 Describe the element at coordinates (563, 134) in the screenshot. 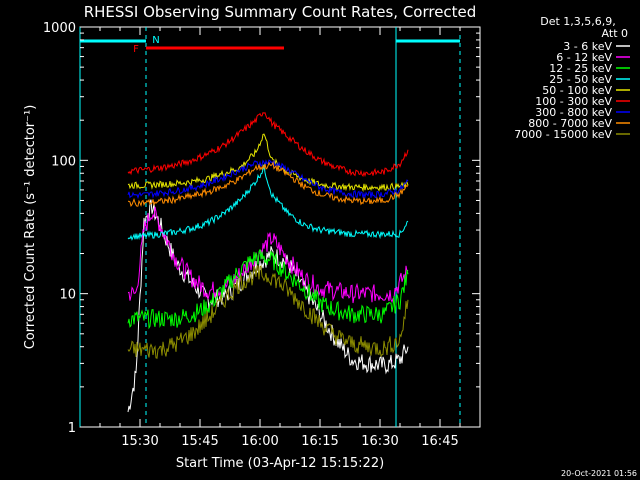

I see `legend-label-8: 7000 - 15000 keV` at that location.